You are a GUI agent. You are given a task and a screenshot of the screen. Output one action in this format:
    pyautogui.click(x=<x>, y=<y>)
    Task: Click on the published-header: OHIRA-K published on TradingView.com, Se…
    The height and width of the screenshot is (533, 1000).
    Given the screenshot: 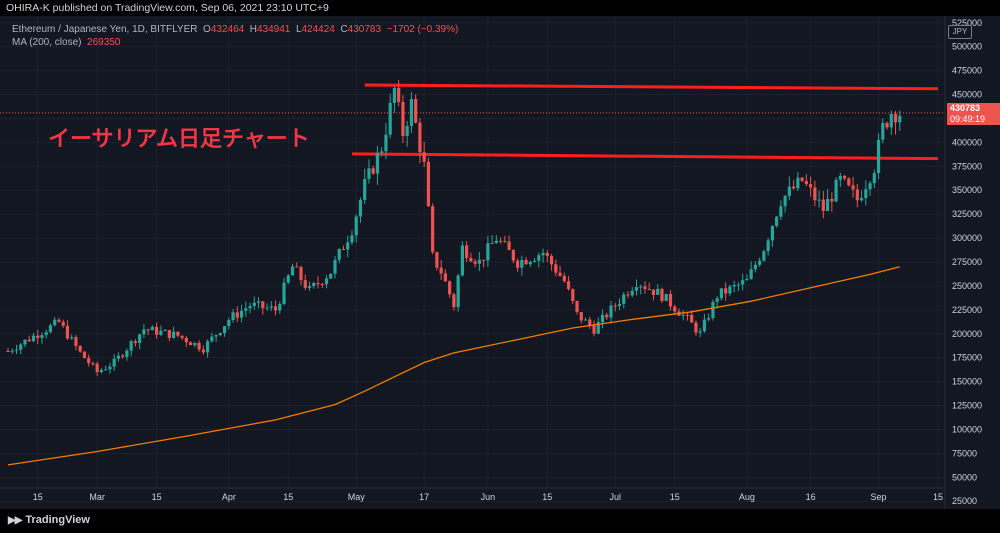 What is the action you would take?
    pyautogui.click(x=500, y=8)
    